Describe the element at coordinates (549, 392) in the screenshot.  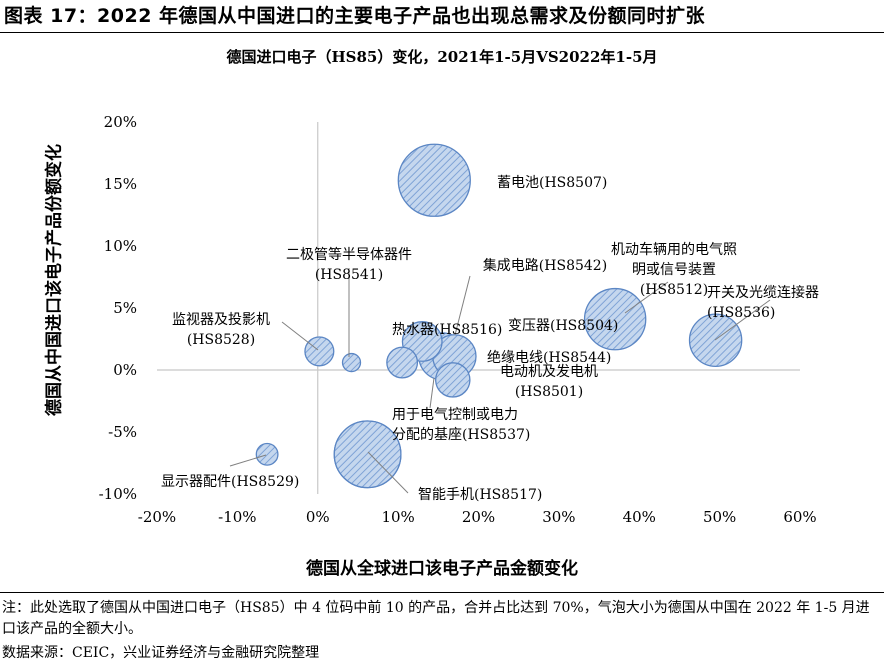
I see `bubble-label: (HS8501)` at that location.